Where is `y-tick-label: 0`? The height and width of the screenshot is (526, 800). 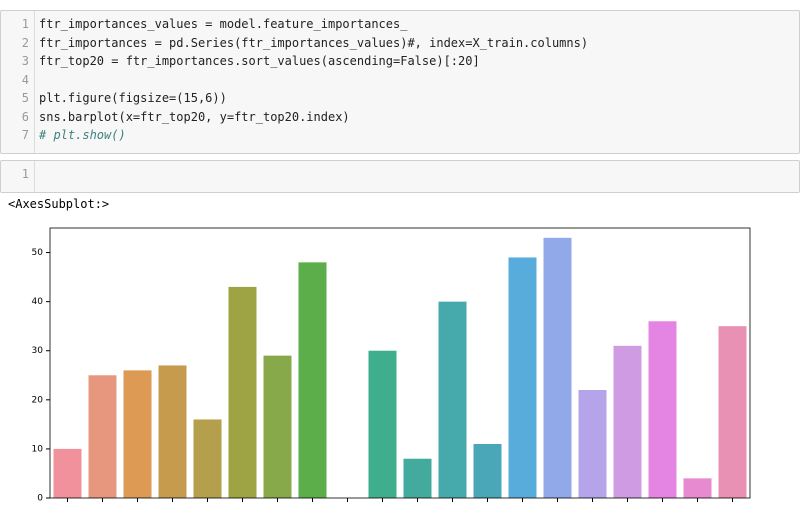 y-tick-label: 0 is located at coordinates (40, 499).